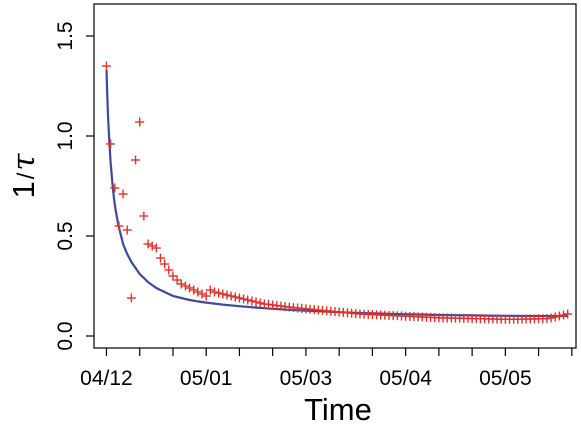  I want to click on x-axis: 04/12 05/01 05/03 05/04 05/05, so click(326, 369).